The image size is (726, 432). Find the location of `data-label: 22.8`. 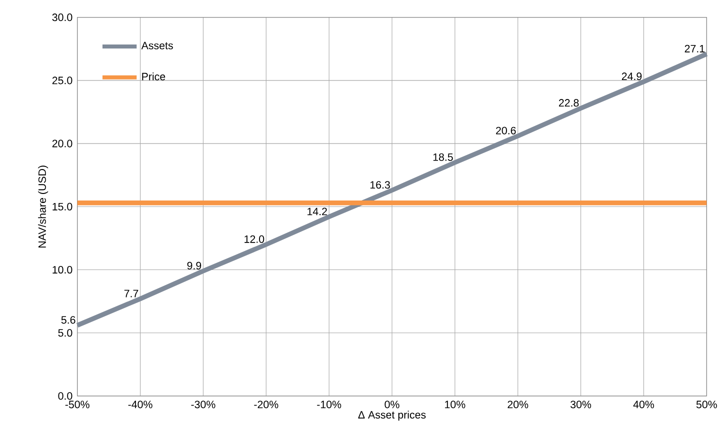

data-label: 22.8 is located at coordinates (568, 103).